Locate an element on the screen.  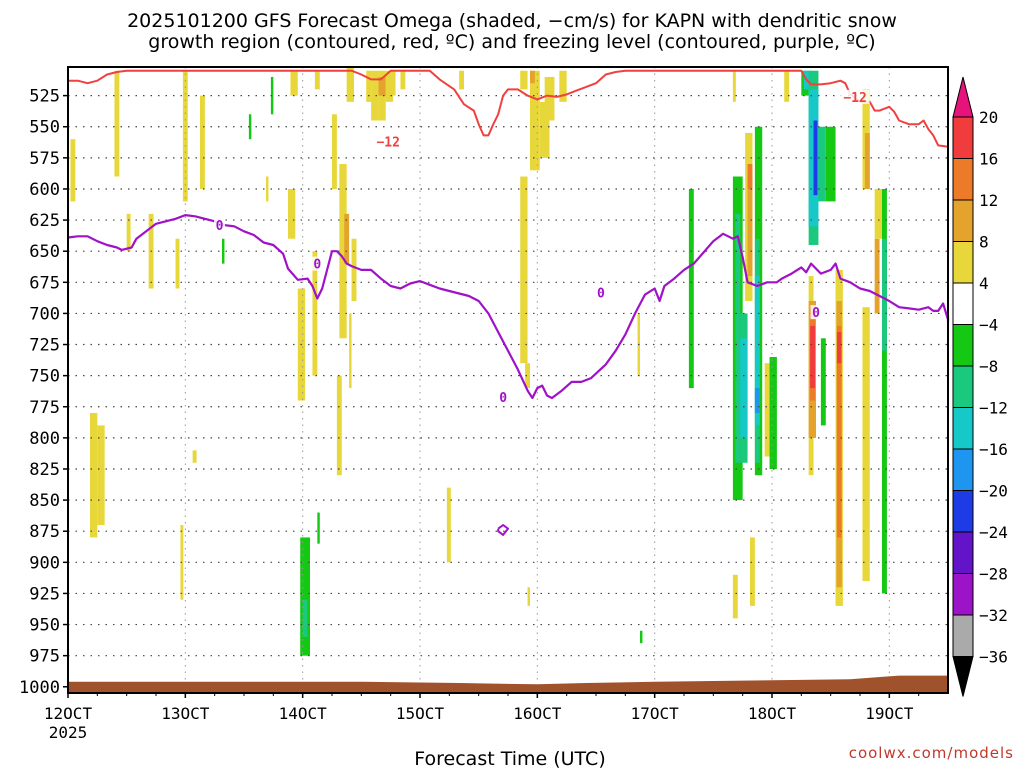
y-tick-label: 850 is located at coordinates (44, 501).